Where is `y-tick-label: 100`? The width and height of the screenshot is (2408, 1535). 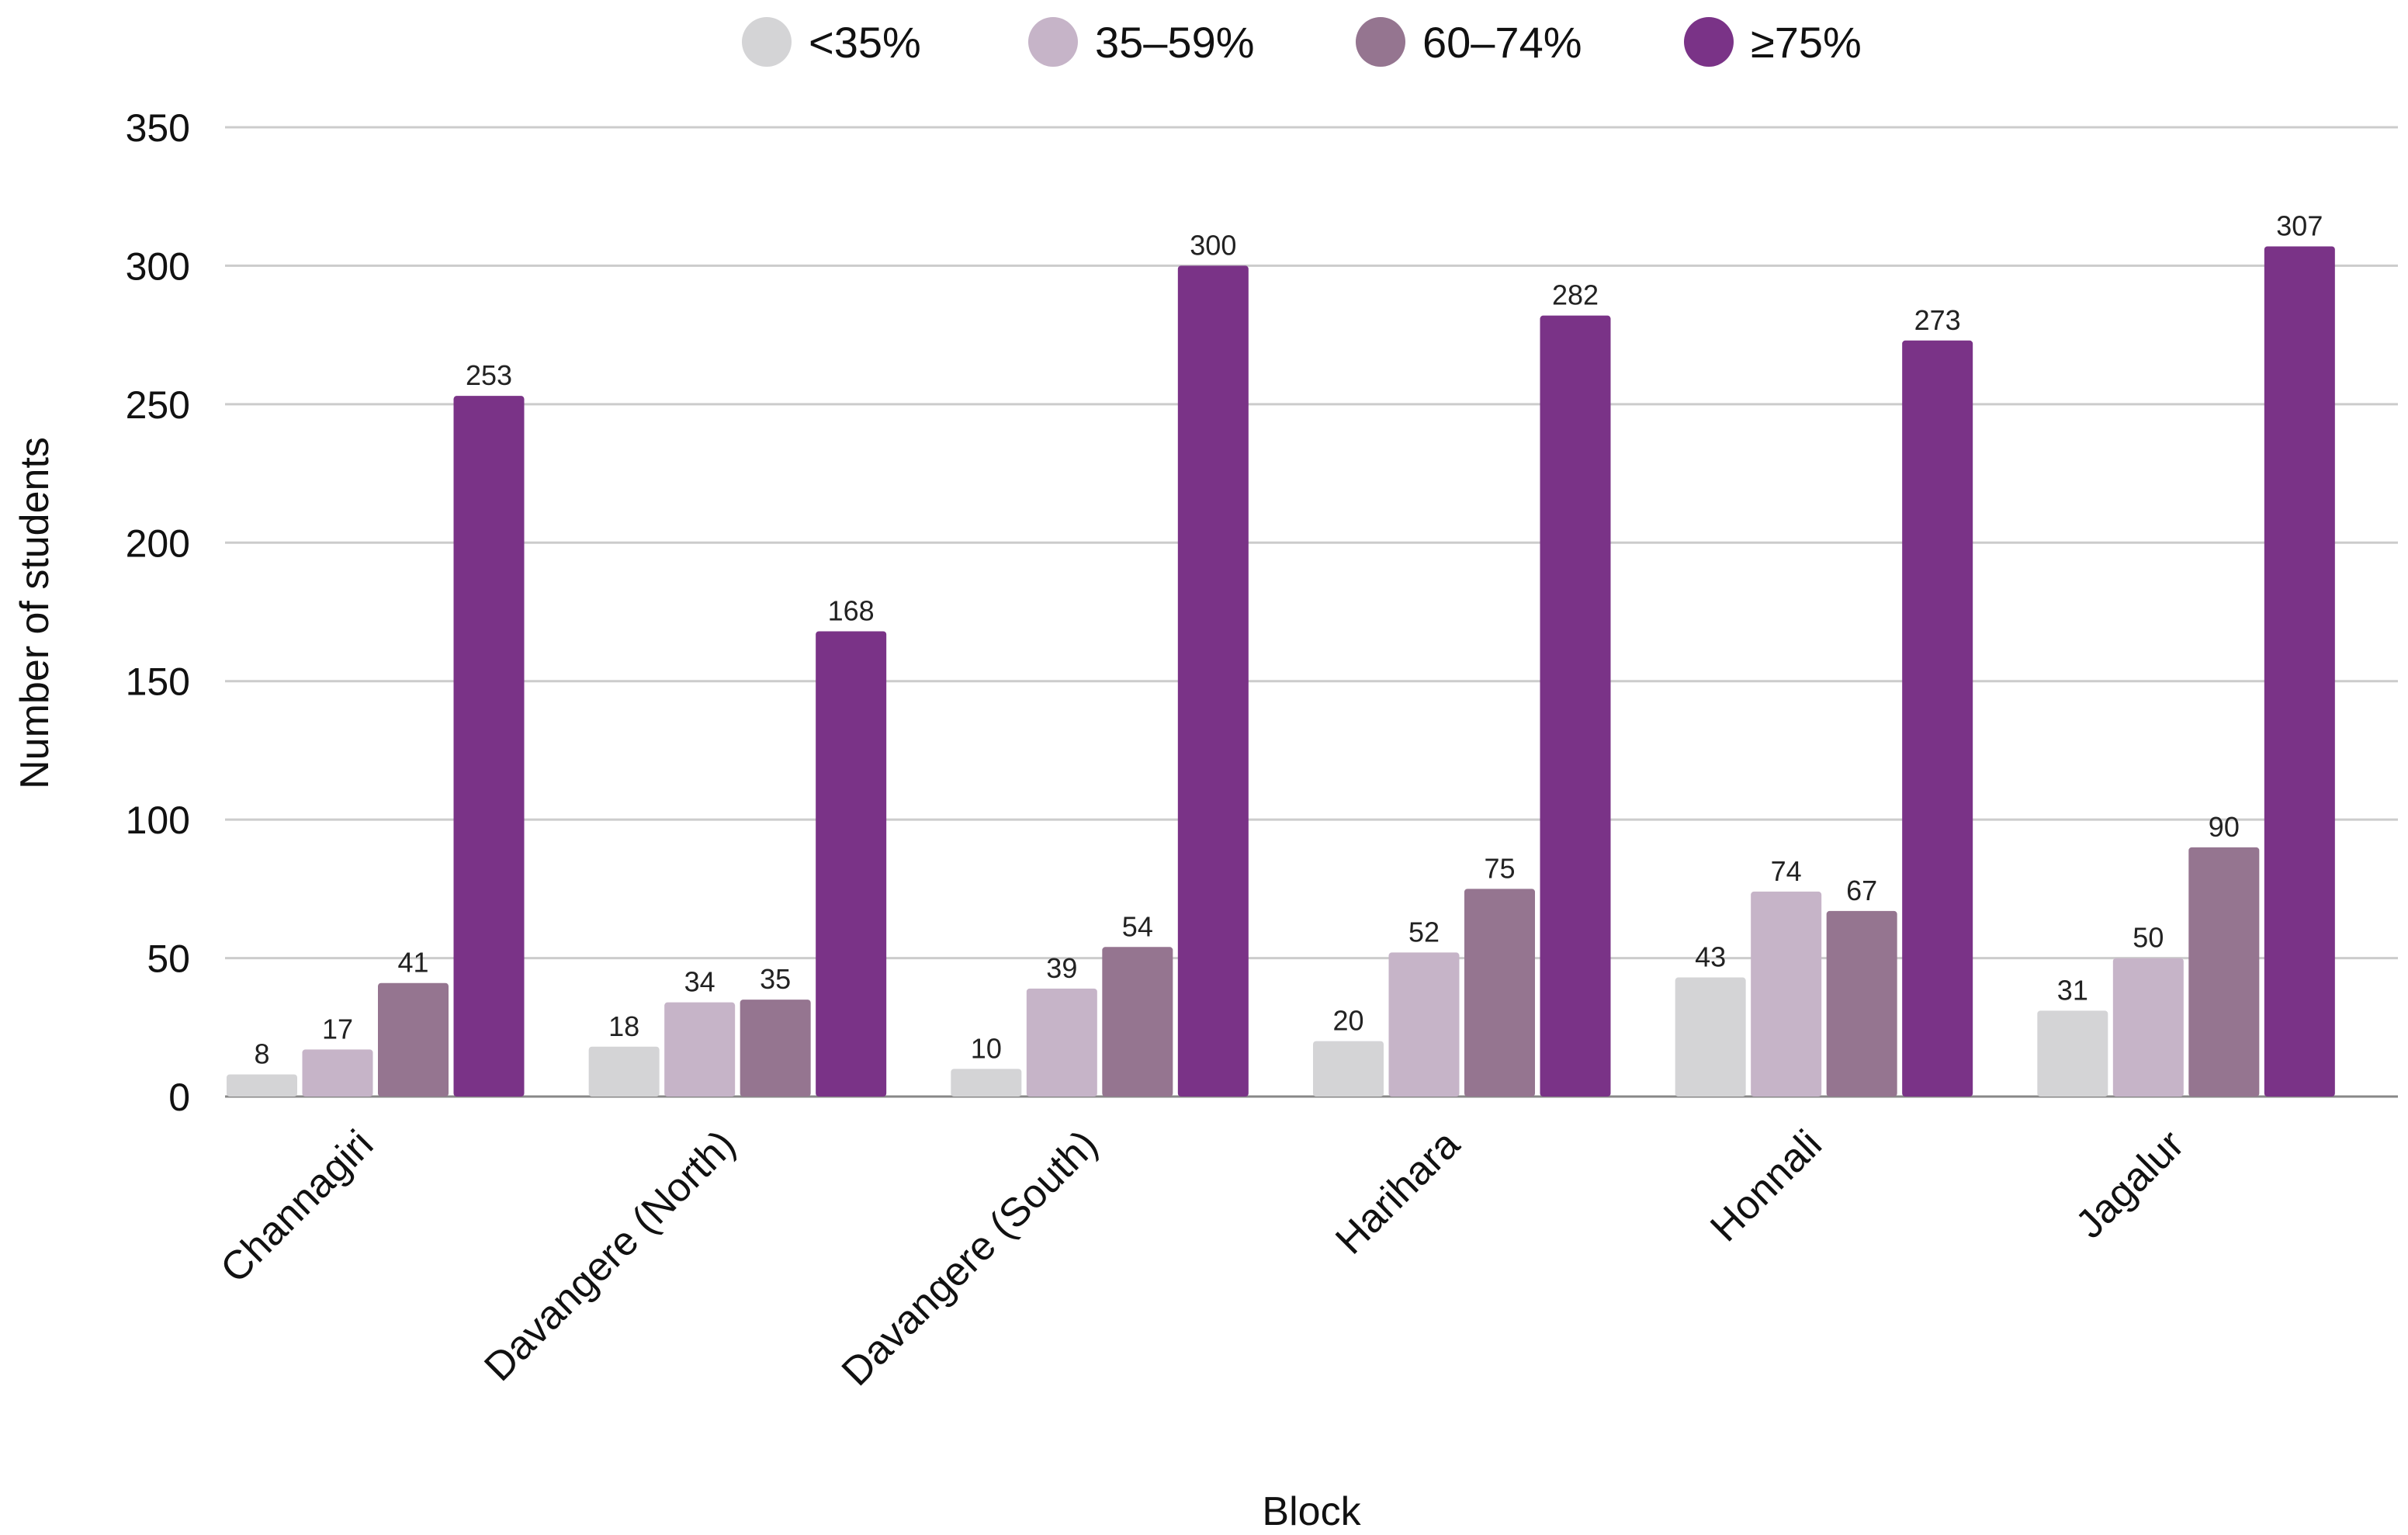
y-tick-label: 100 is located at coordinates (158, 821).